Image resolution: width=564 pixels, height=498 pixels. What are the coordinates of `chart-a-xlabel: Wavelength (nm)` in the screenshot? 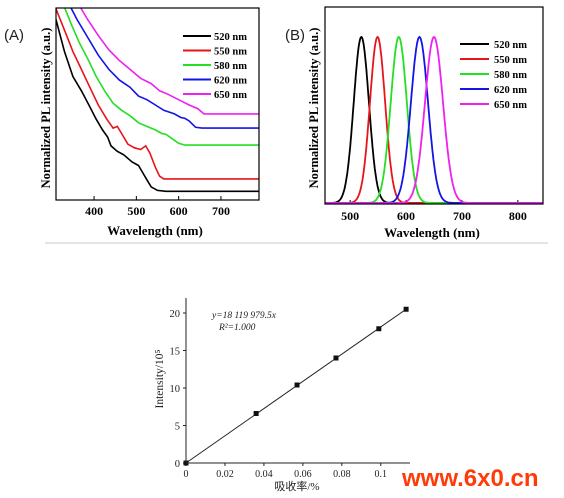 It's located at (155, 230).